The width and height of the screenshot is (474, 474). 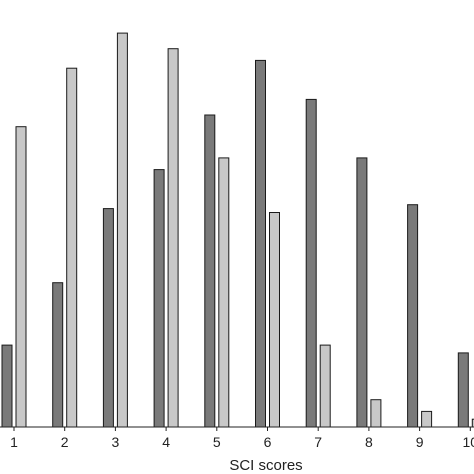 What do you see at coordinates (217, 442) in the screenshot?
I see `x-tick-label-5: 5` at bounding box center [217, 442].